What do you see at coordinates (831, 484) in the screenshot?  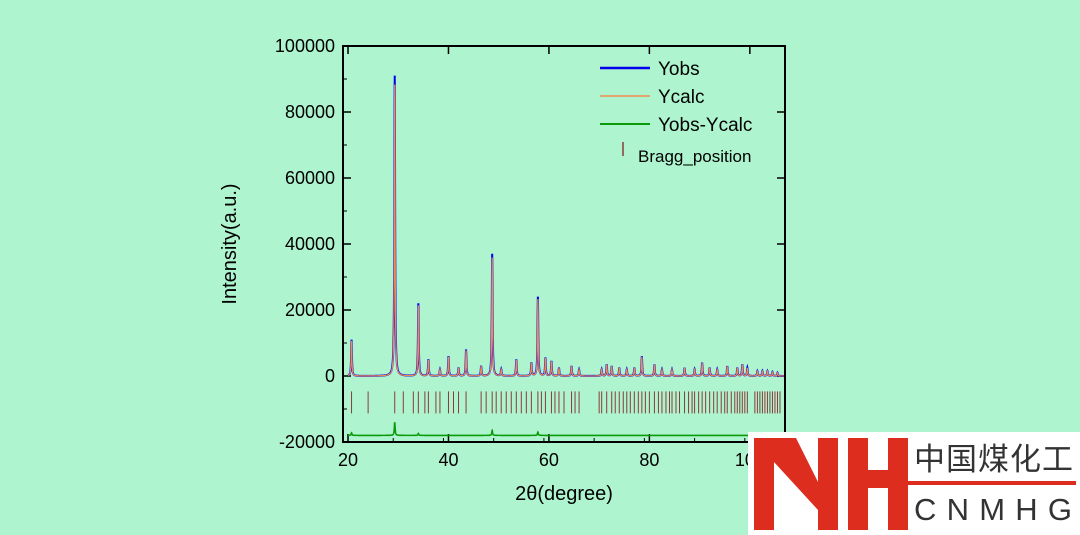 I see `logo-mark` at bounding box center [831, 484].